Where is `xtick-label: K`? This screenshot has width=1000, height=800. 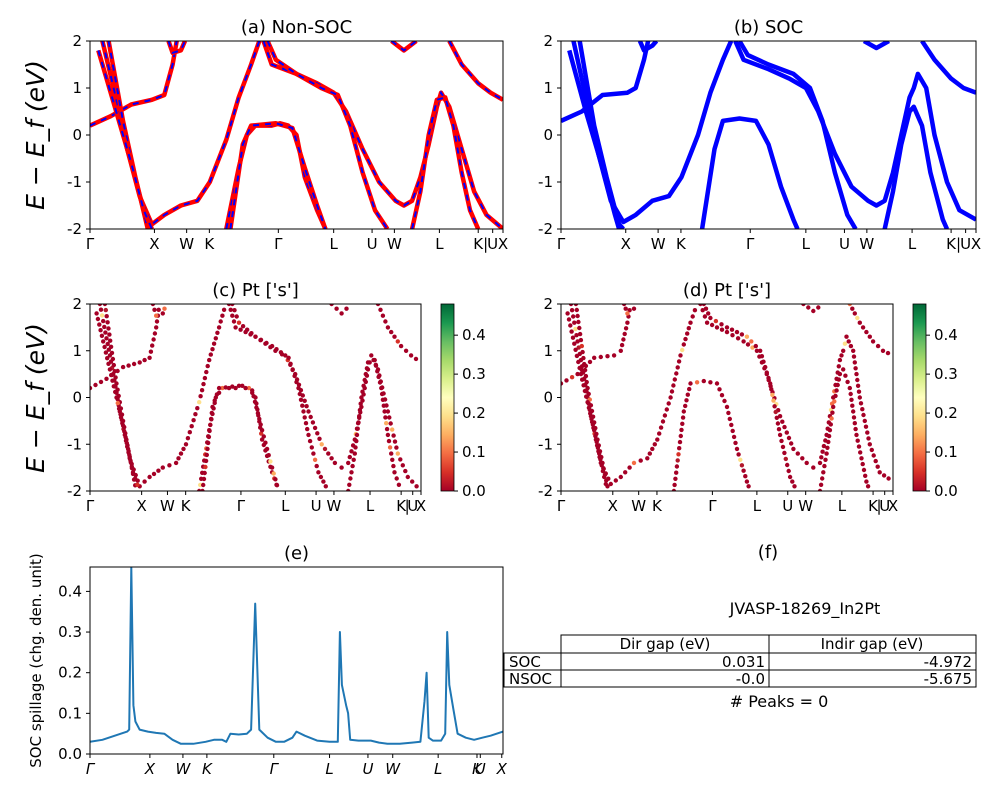 xtick-label: K is located at coordinates (681, 244).